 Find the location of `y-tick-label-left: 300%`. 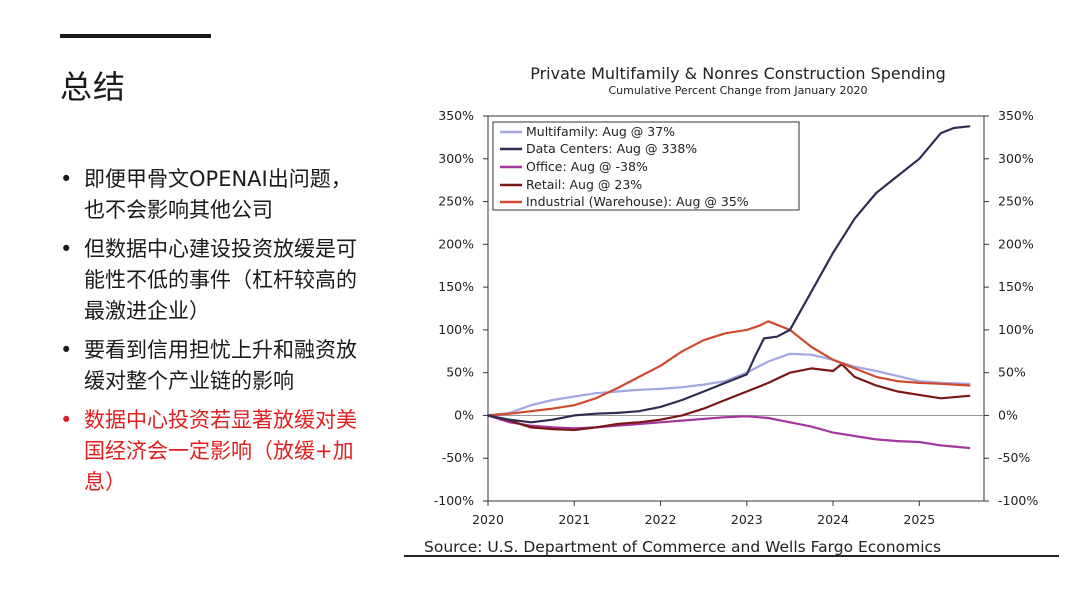

y-tick-label-left: 300% is located at coordinates (456, 158).